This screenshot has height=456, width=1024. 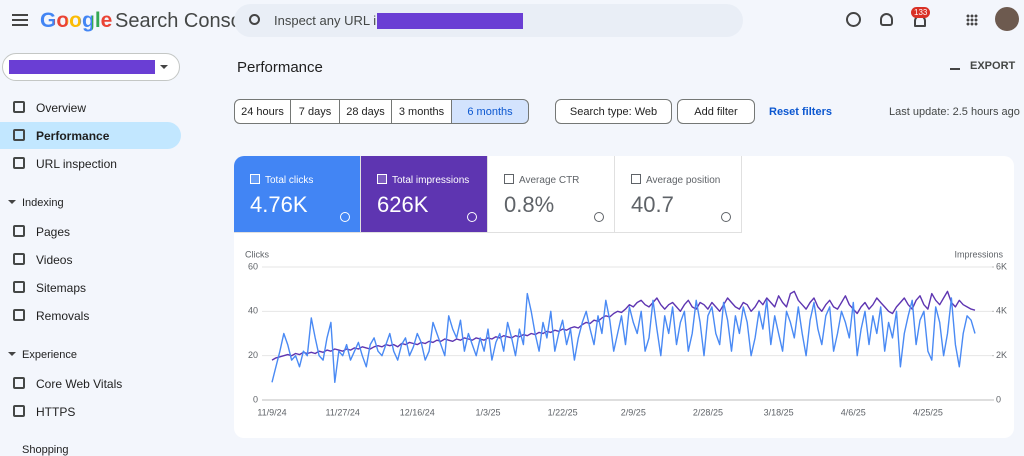 I want to click on y2-tick-label: 4K, so click(x=1001, y=311).